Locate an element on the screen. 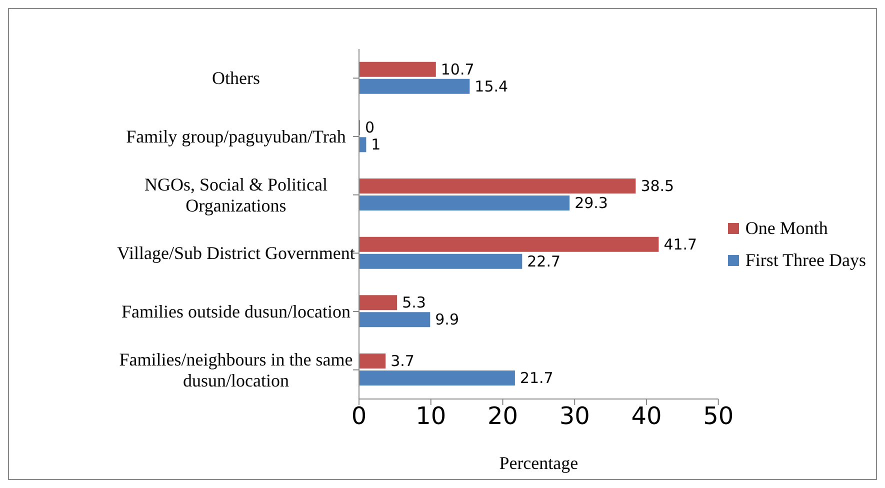 This screenshot has height=488, width=885. data-label: 10.7 is located at coordinates (457, 69).